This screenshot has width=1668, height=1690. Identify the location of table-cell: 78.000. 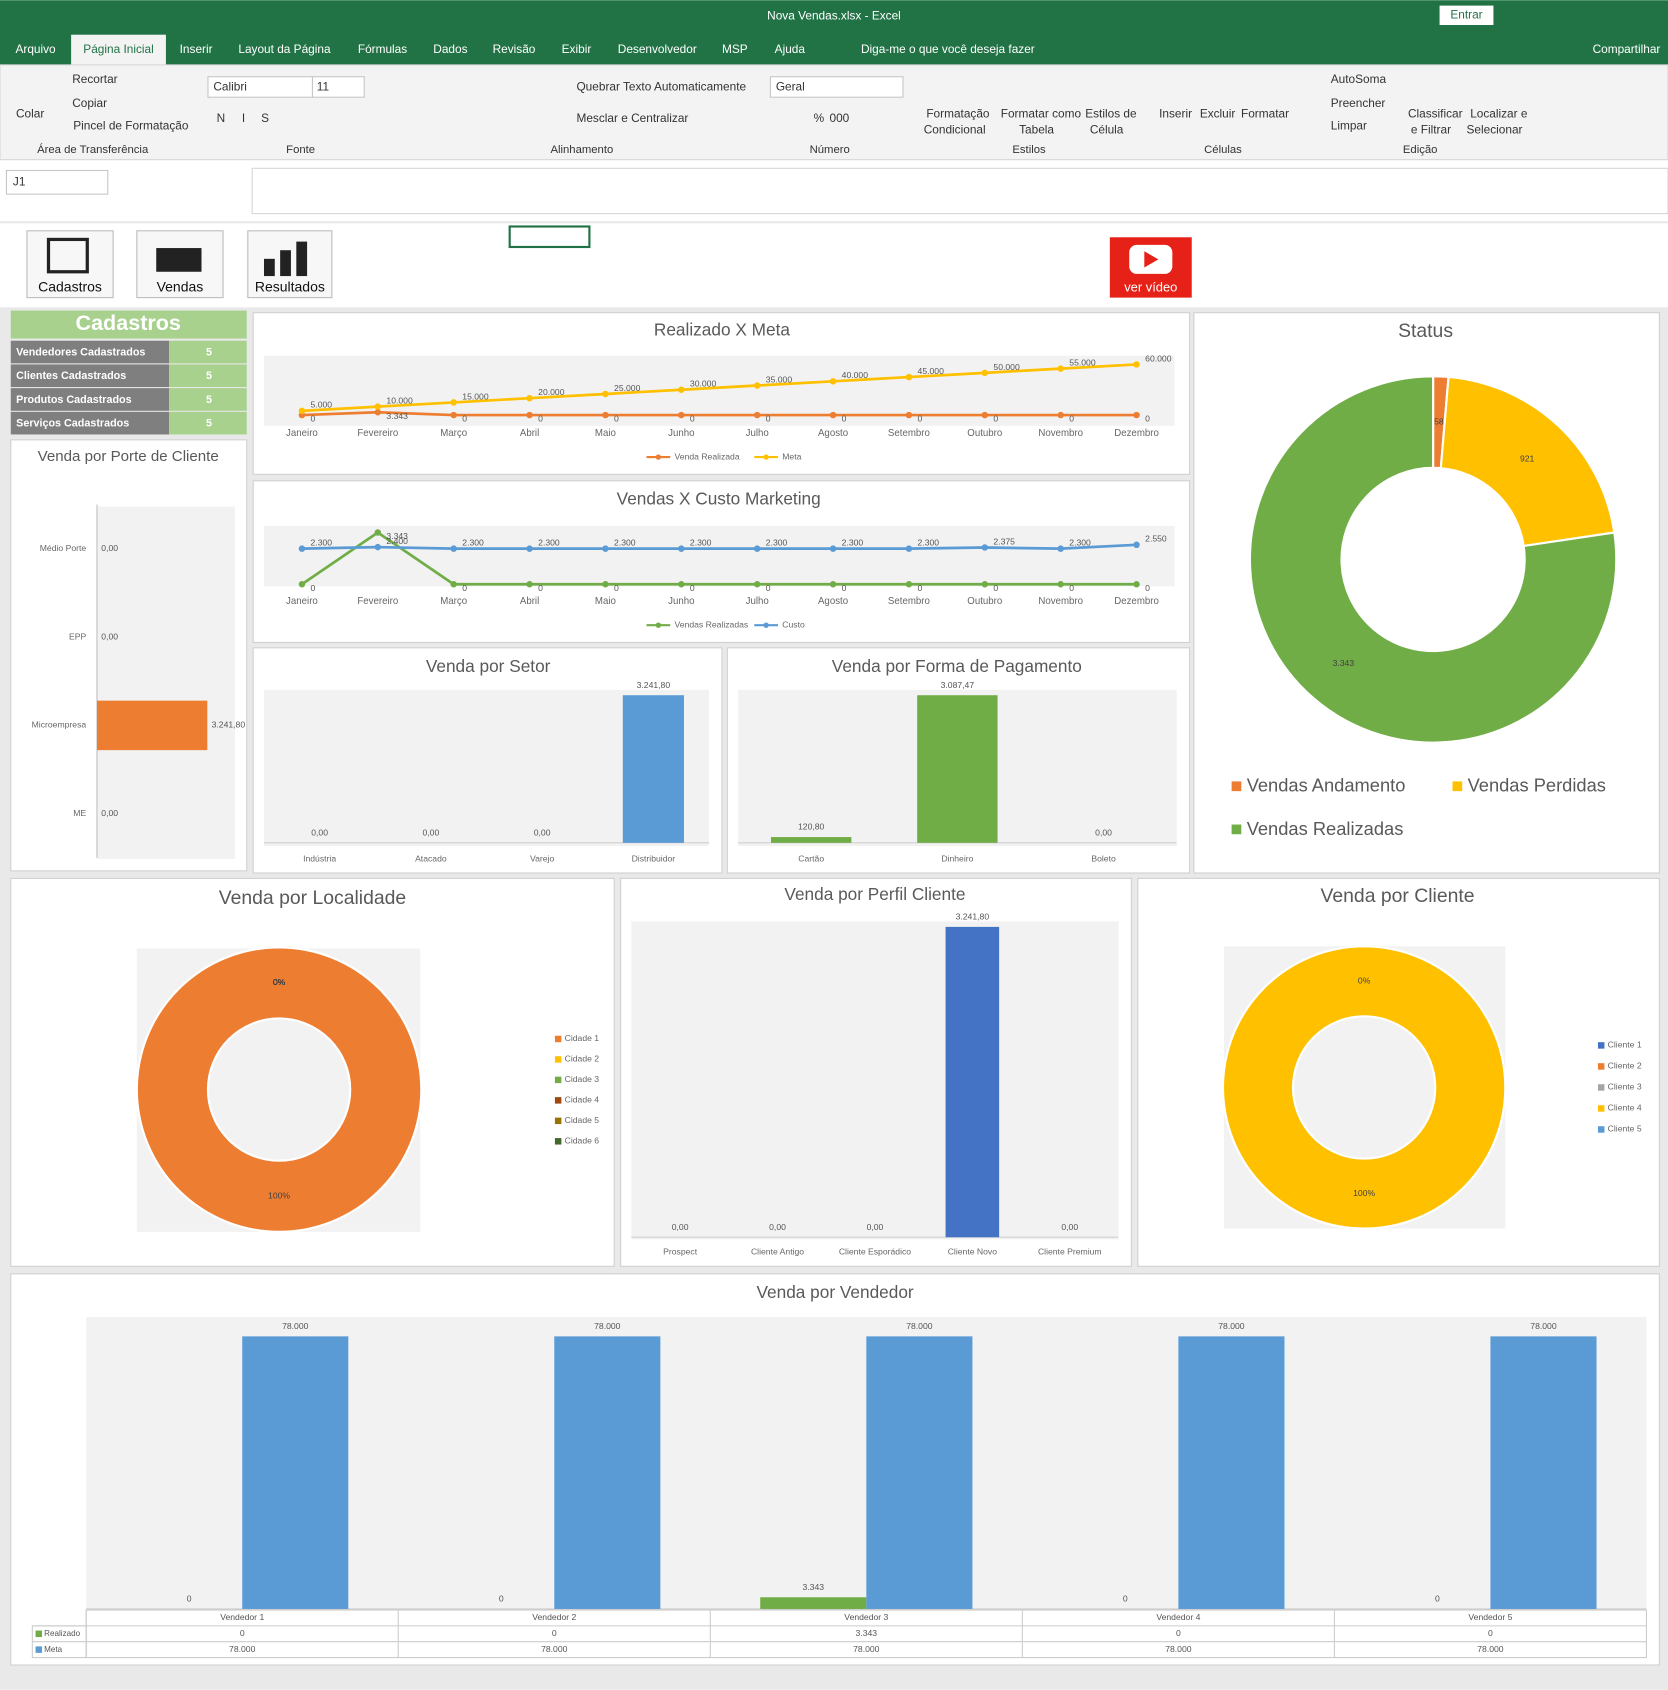
(1490, 1649).